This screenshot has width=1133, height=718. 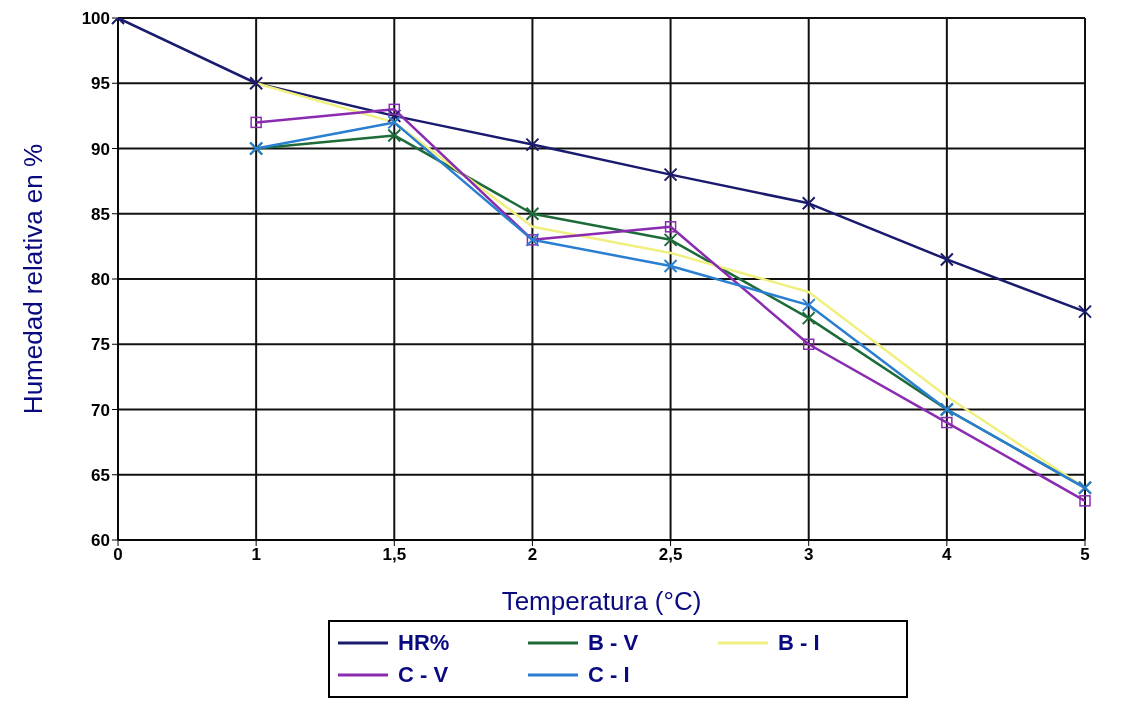 I want to click on y-tick-label: 60, so click(x=100, y=541).